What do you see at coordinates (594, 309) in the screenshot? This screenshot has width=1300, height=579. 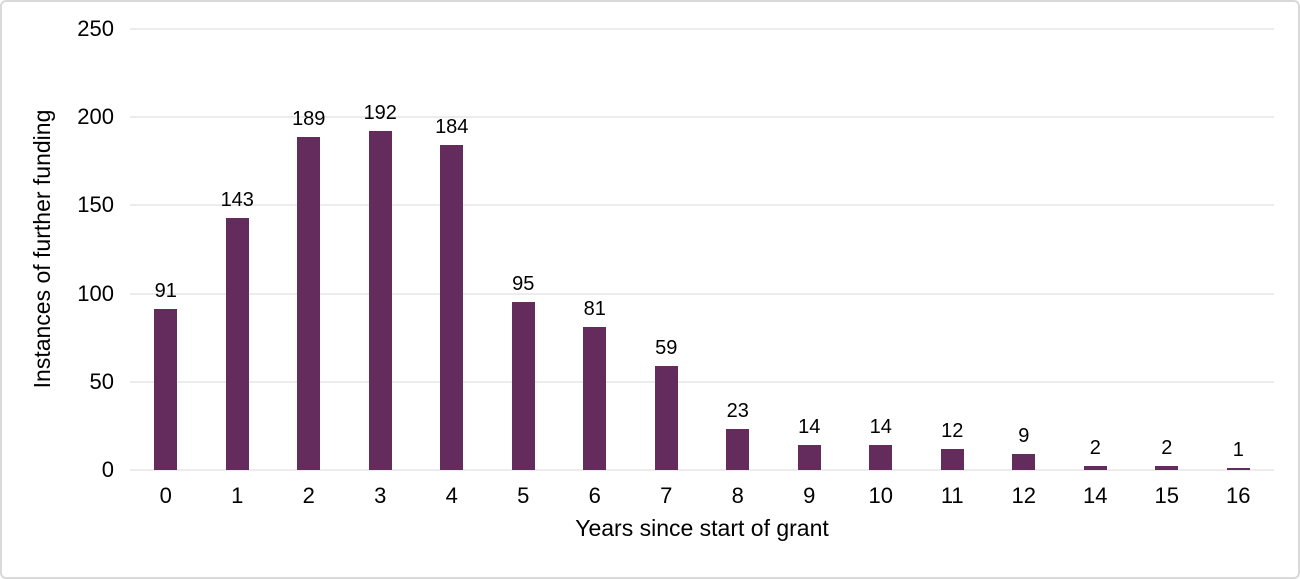 I see `bar-value-label: 81` at bounding box center [594, 309].